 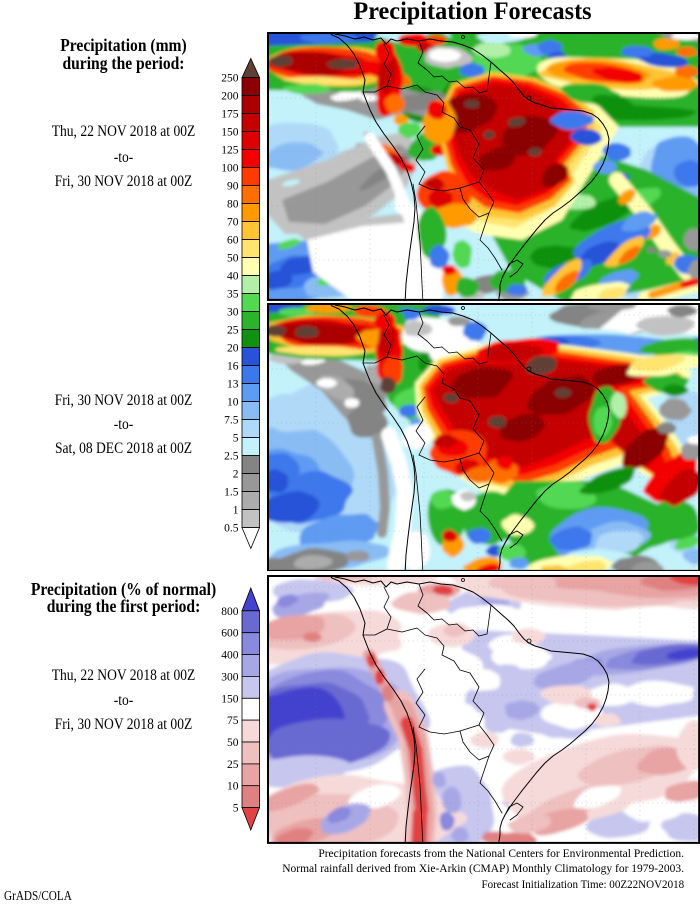 I want to click on svg-text: 90, so click(x=233, y=187).